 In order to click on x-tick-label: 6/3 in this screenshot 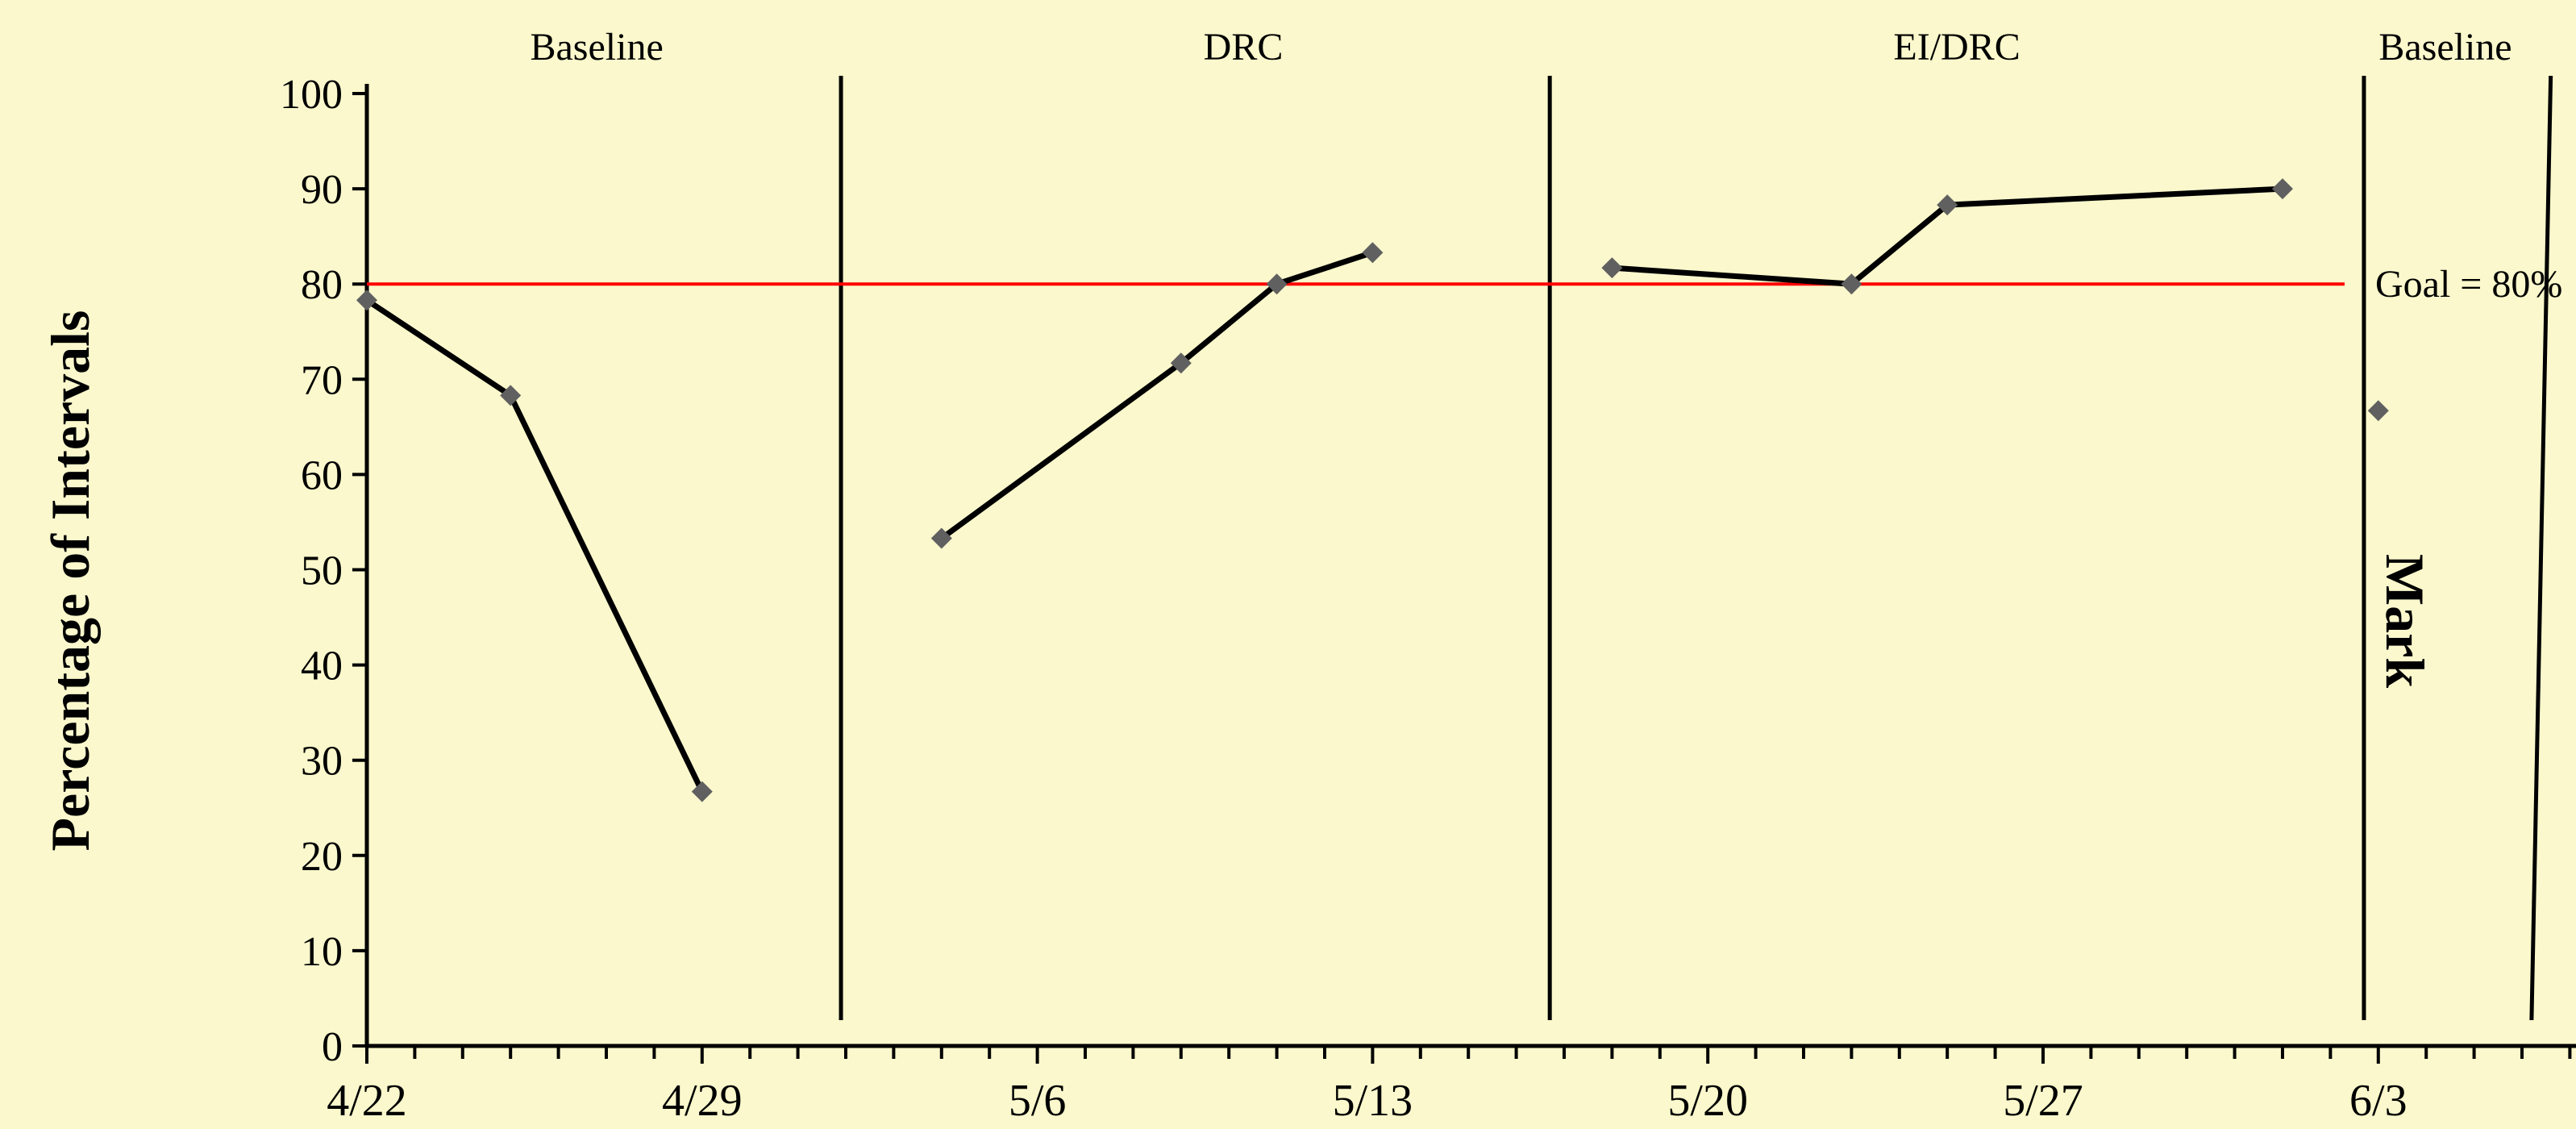, I will do `click(2378, 1101)`.